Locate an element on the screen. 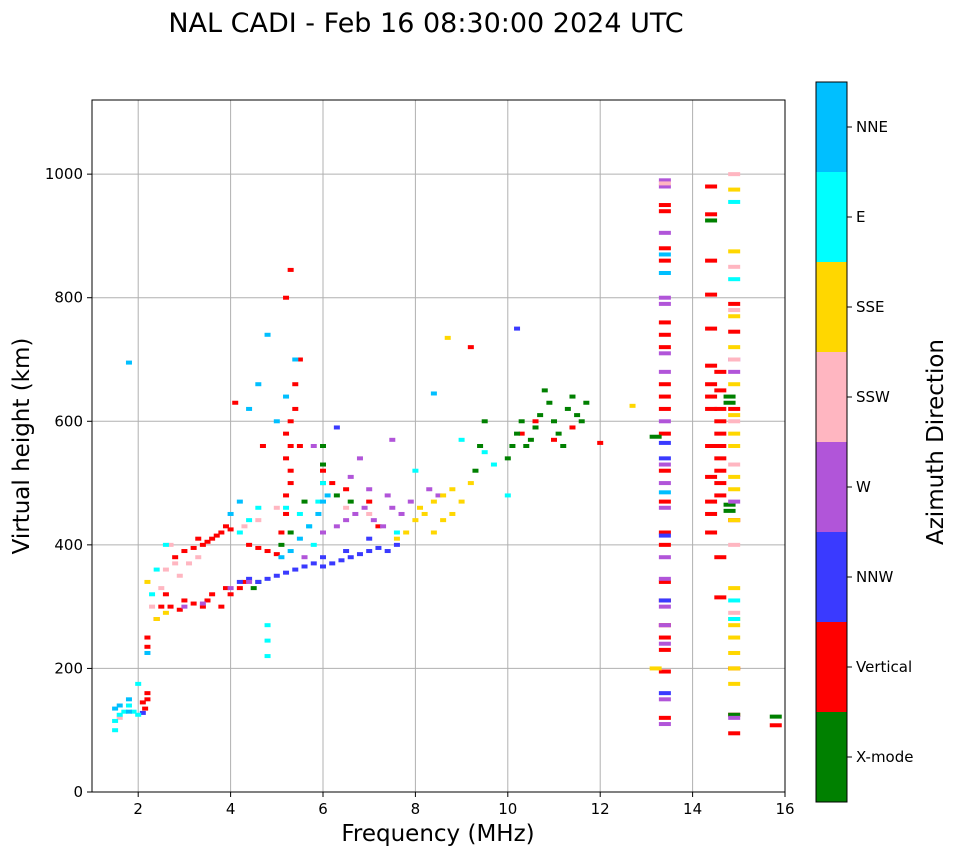 The image size is (958, 857). colorbar-segment is located at coordinates (831, 127).